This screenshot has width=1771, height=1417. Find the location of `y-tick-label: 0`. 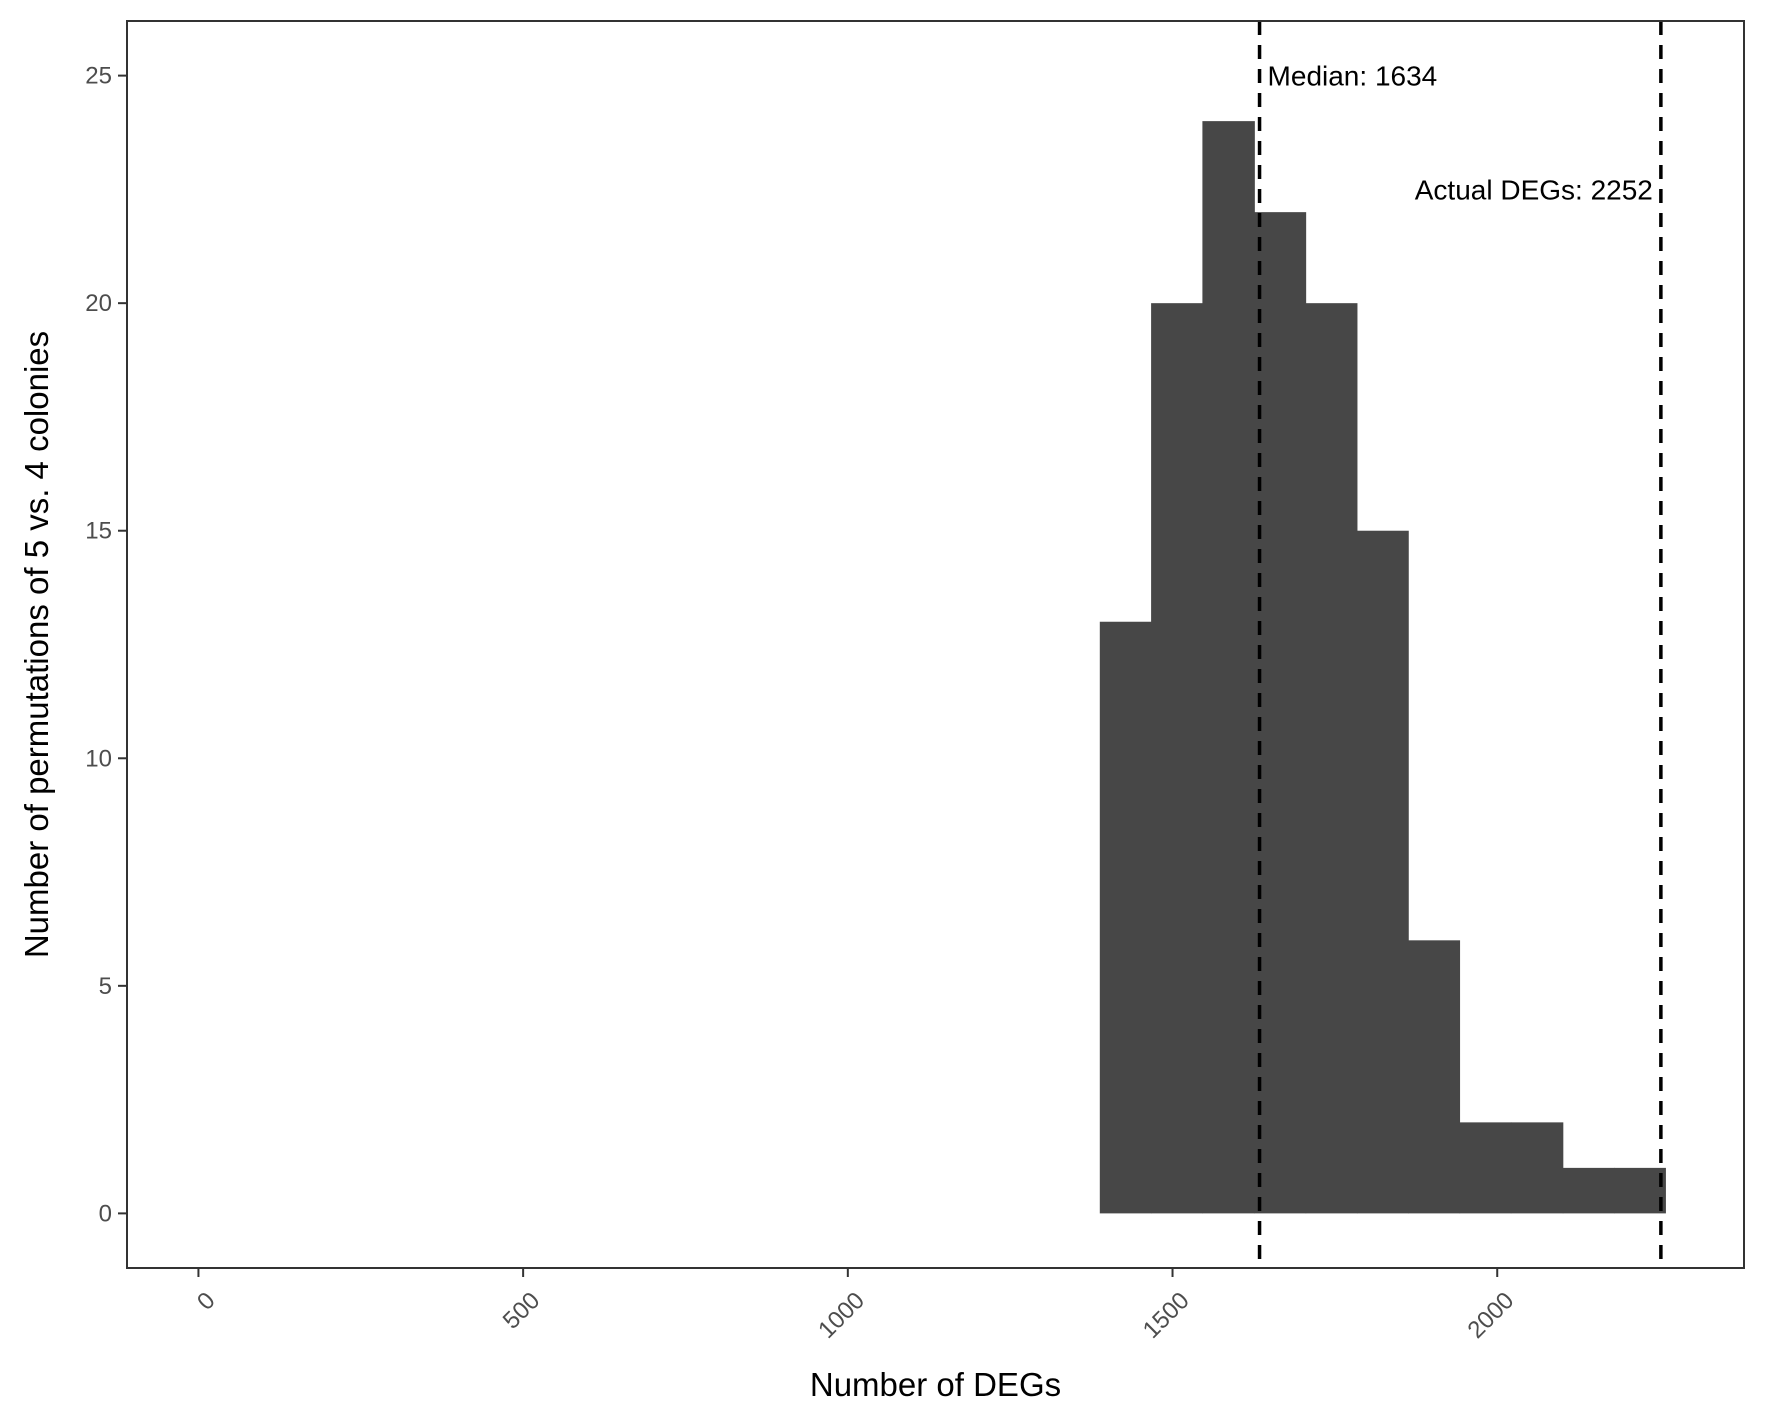

y-tick-label: 0 is located at coordinates (105, 1213).